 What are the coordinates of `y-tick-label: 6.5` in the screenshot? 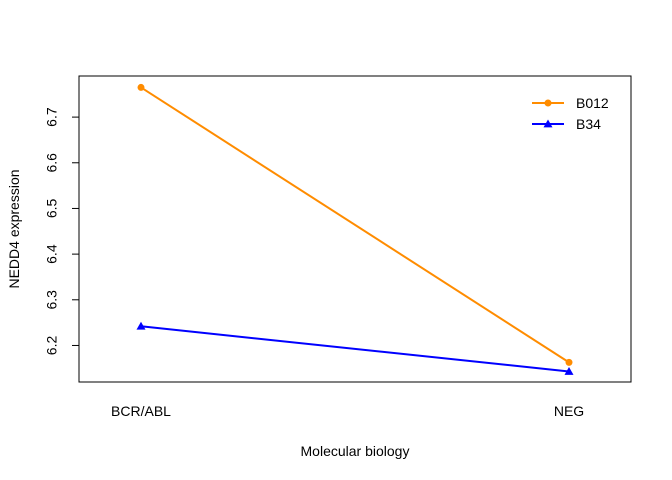 It's located at (52, 209).